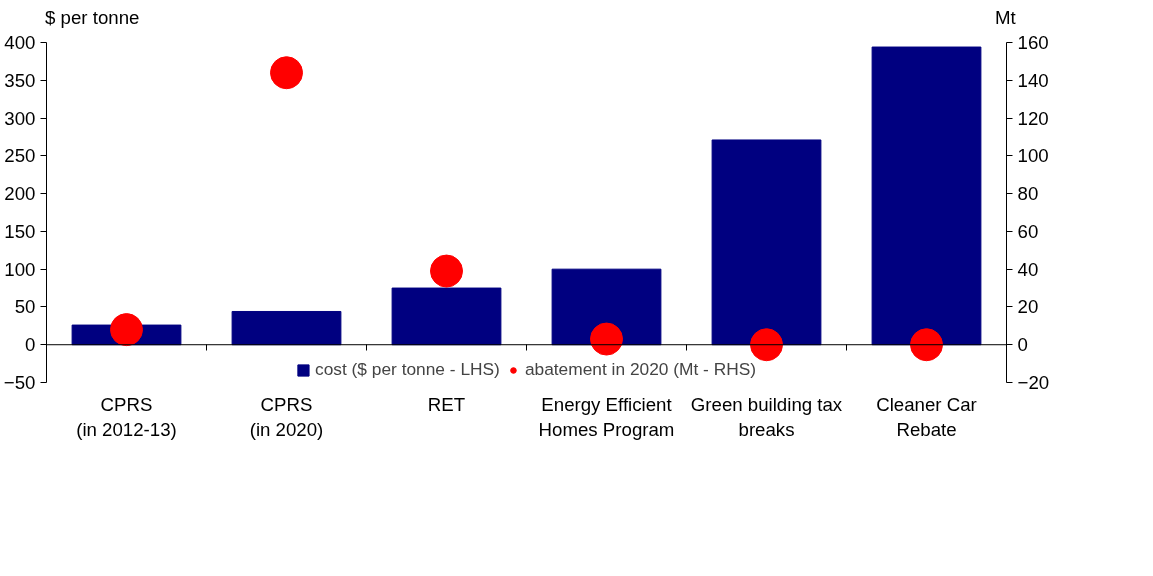  What do you see at coordinates (20, 231) in the screenshot?
I see `y-tick-label: 150` at bounding box center [20, 231].